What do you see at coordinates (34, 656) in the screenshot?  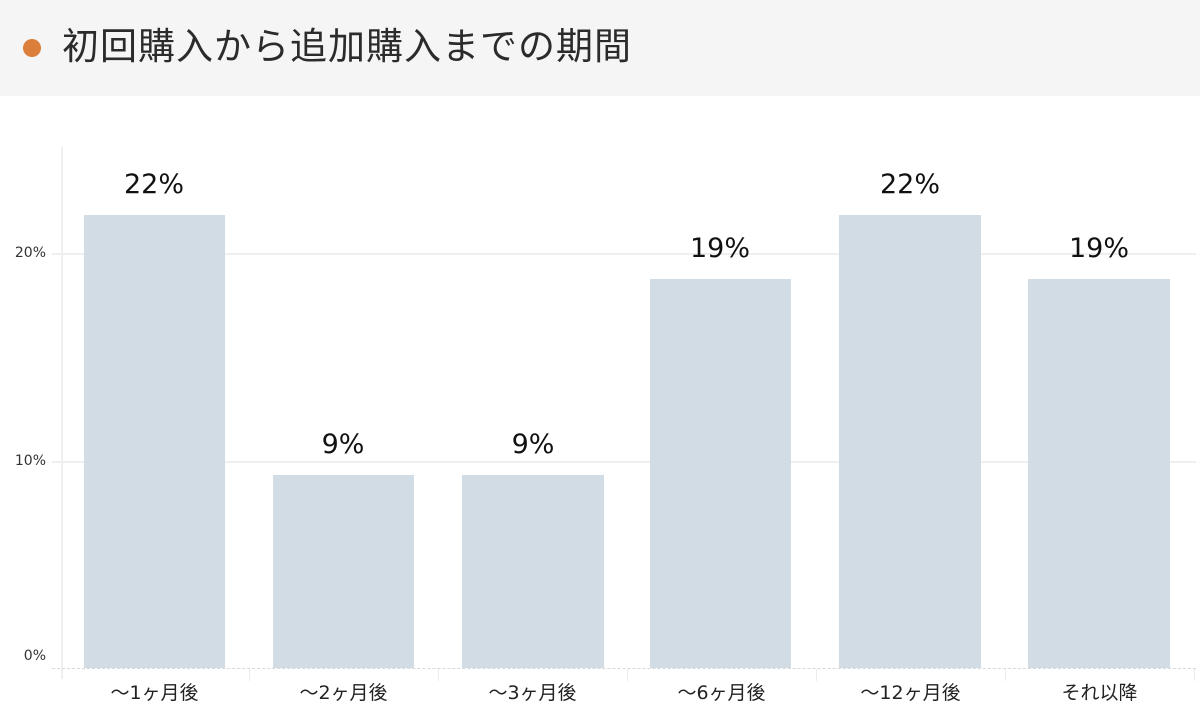 I see `y-tick-label: 0%` at bounding box center [34, 656].